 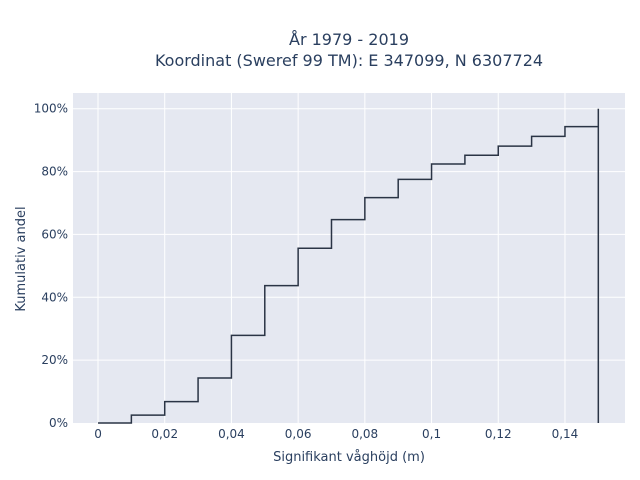 What do you see at coordinates (98, 434) in the screenshot?
I see `x-tick-label: 0` at bounding box center [98, 434].